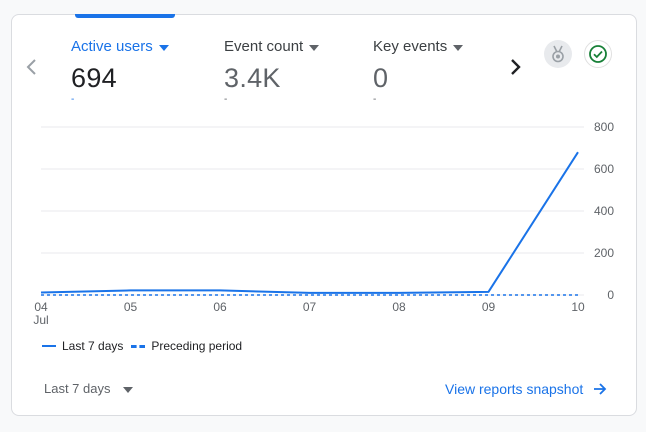 The image size is (646, 432). I want to click on metric-tab-active-users: Active users 694 -, so click(141, 71).